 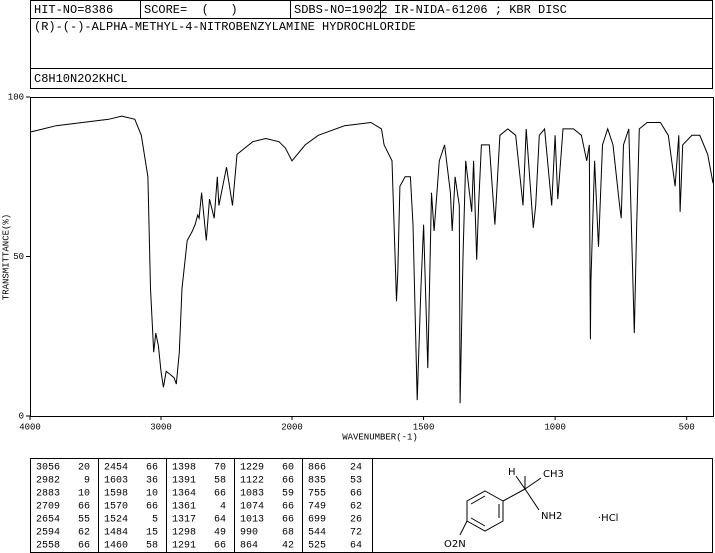 What do you see at coordinates (48, 533) in the screenshot?
I see `peak-wavenumber: 2594` at bounding box center [48, 533].